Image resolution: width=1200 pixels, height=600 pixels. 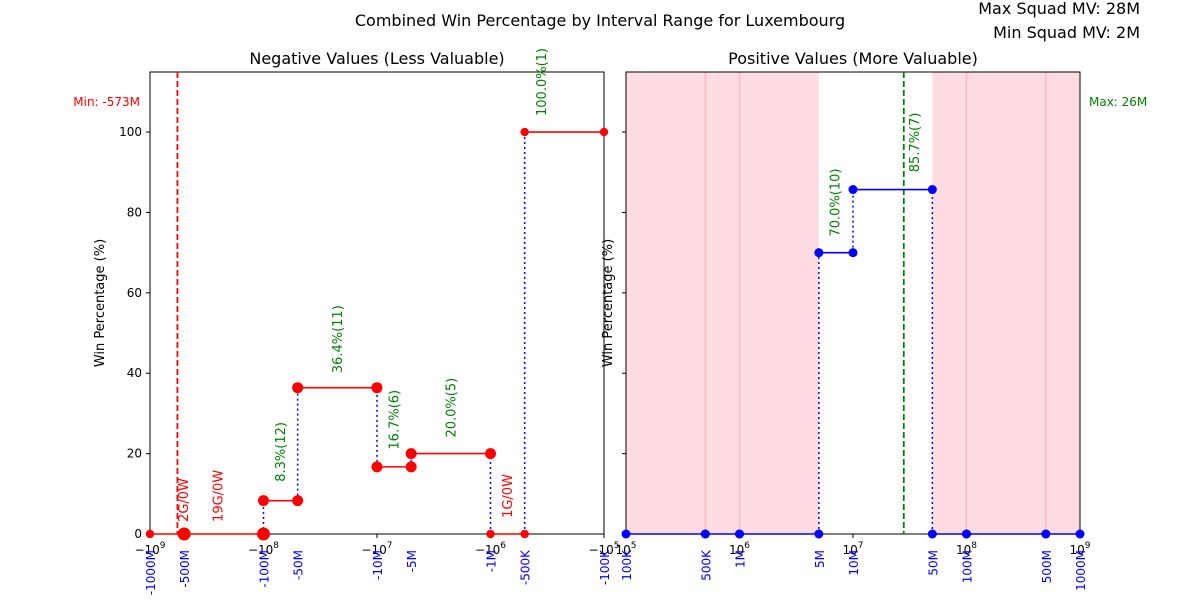 I want to click on positive-panel-ylabel: Win Percentage (%), so click(x=608, y=303).